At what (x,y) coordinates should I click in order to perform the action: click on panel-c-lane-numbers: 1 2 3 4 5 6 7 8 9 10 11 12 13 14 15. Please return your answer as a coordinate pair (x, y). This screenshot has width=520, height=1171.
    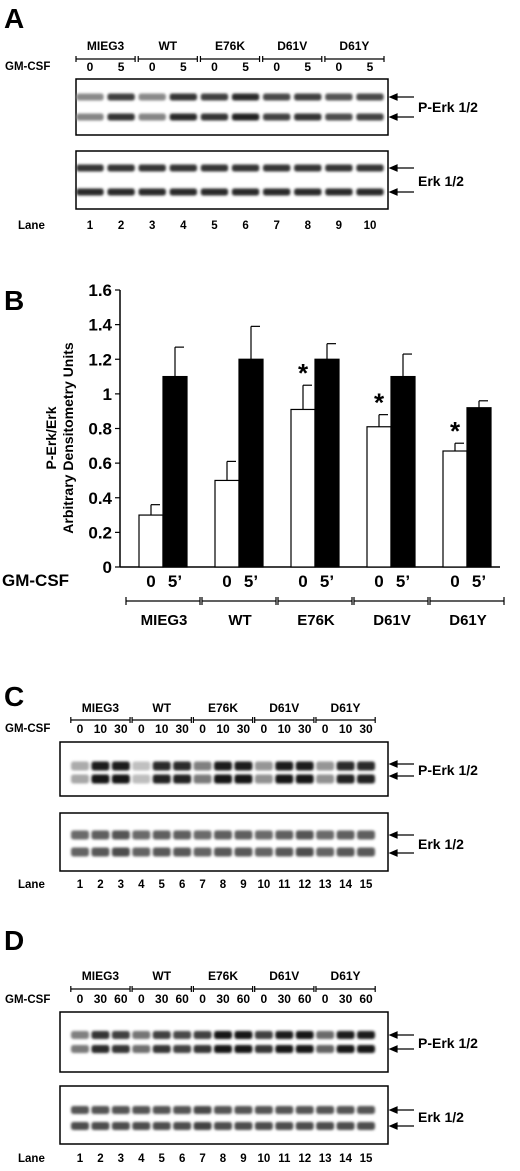
    Looking at the image, I should click on (225, 885).